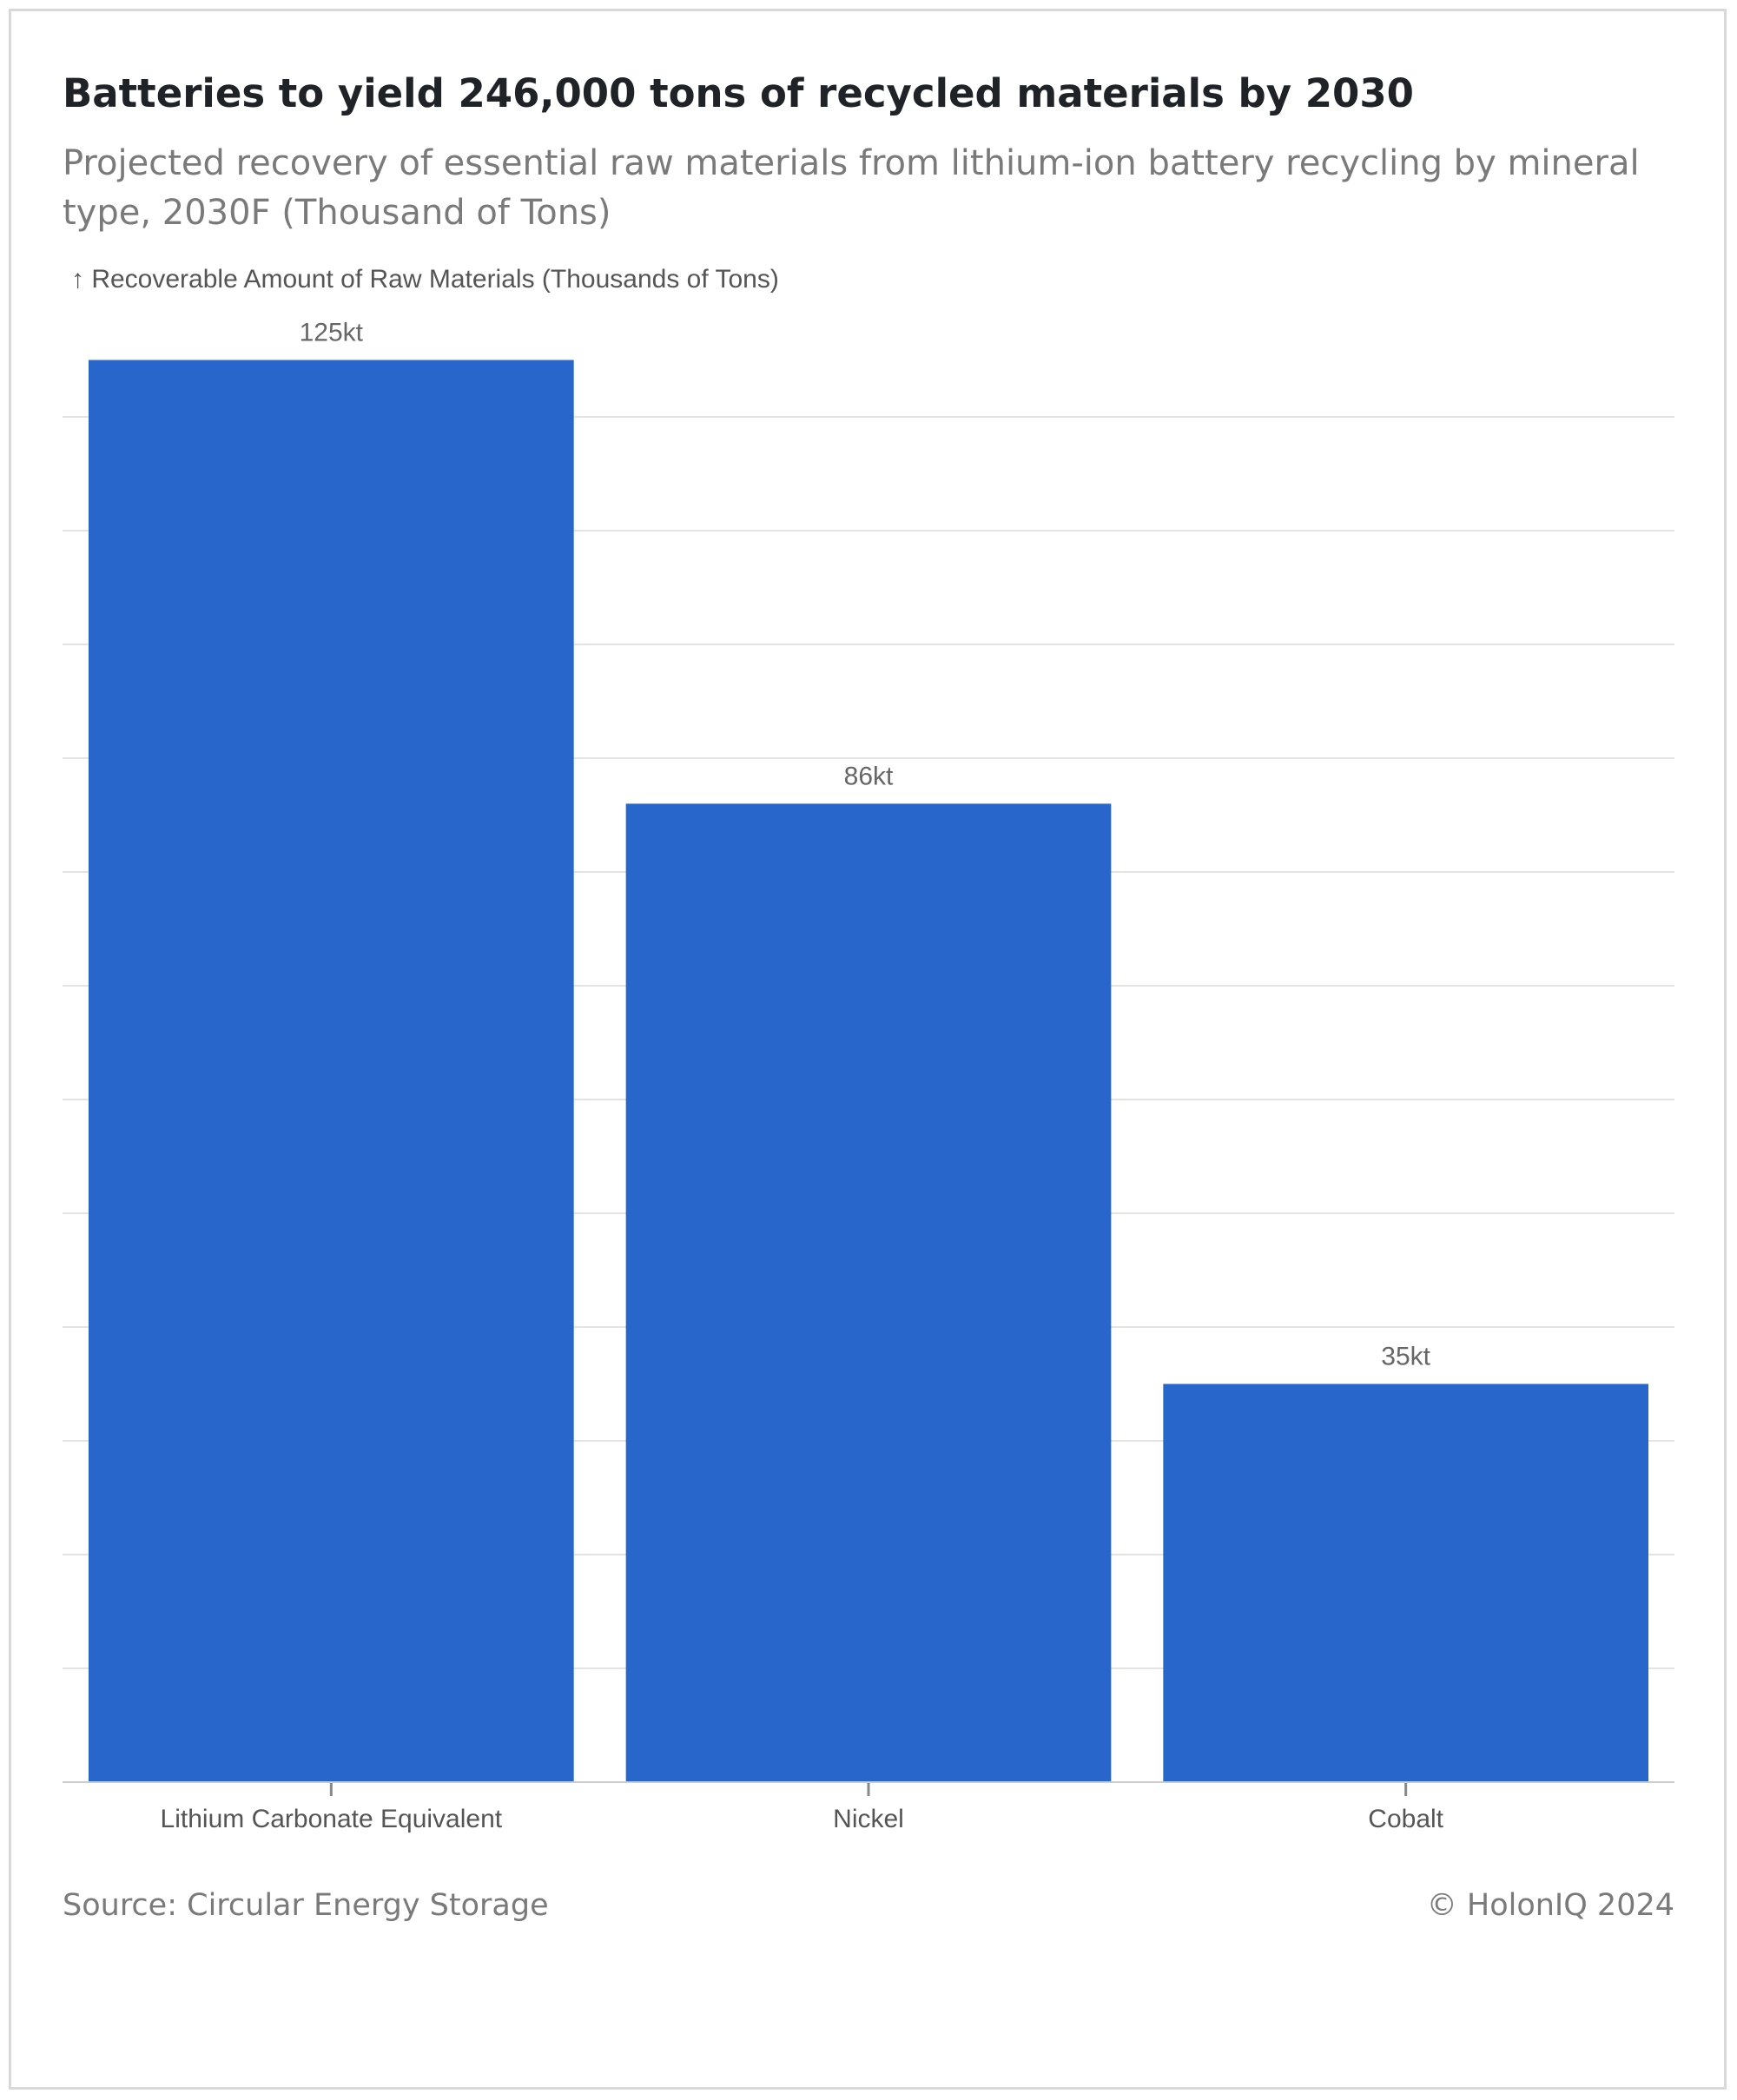  What do you see at coordinates (1550, 1905) in the screenshot?
I see `copyright-note: © HolonIQ 2024` at bounding box center [1550, 1905].